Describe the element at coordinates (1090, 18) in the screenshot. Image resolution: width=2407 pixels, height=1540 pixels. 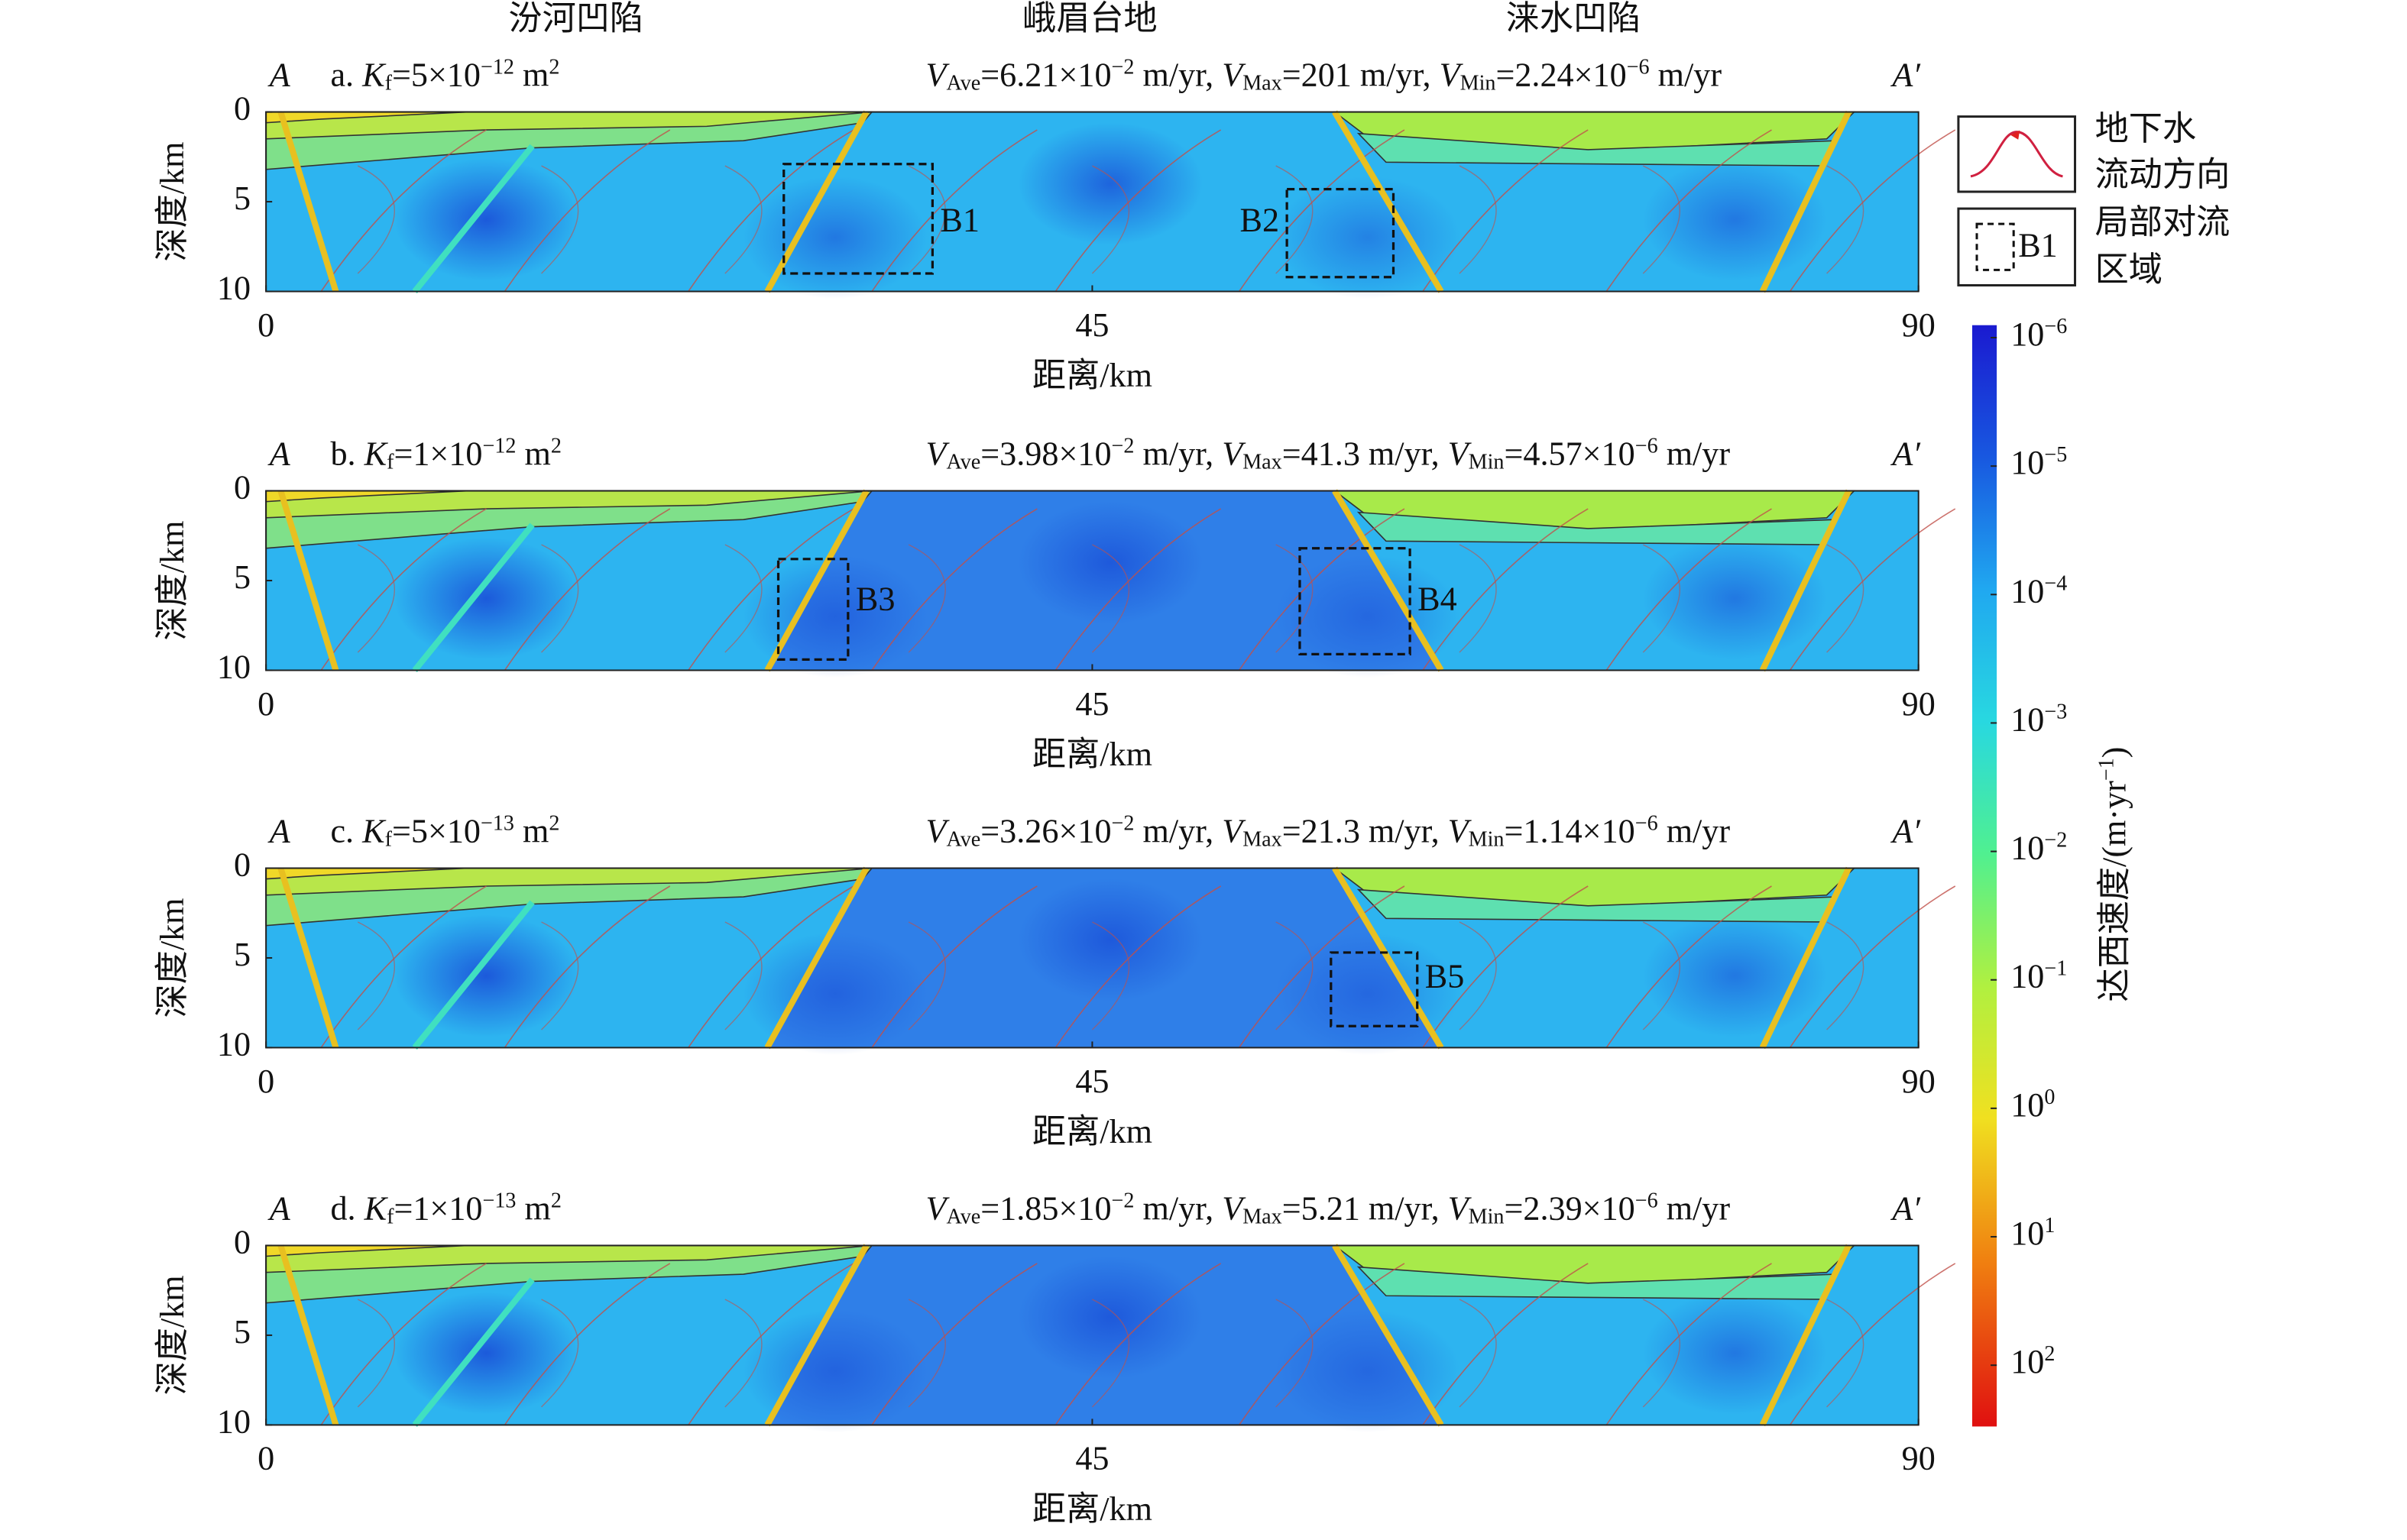
I see `region-label: 峨眉台地` at that location.